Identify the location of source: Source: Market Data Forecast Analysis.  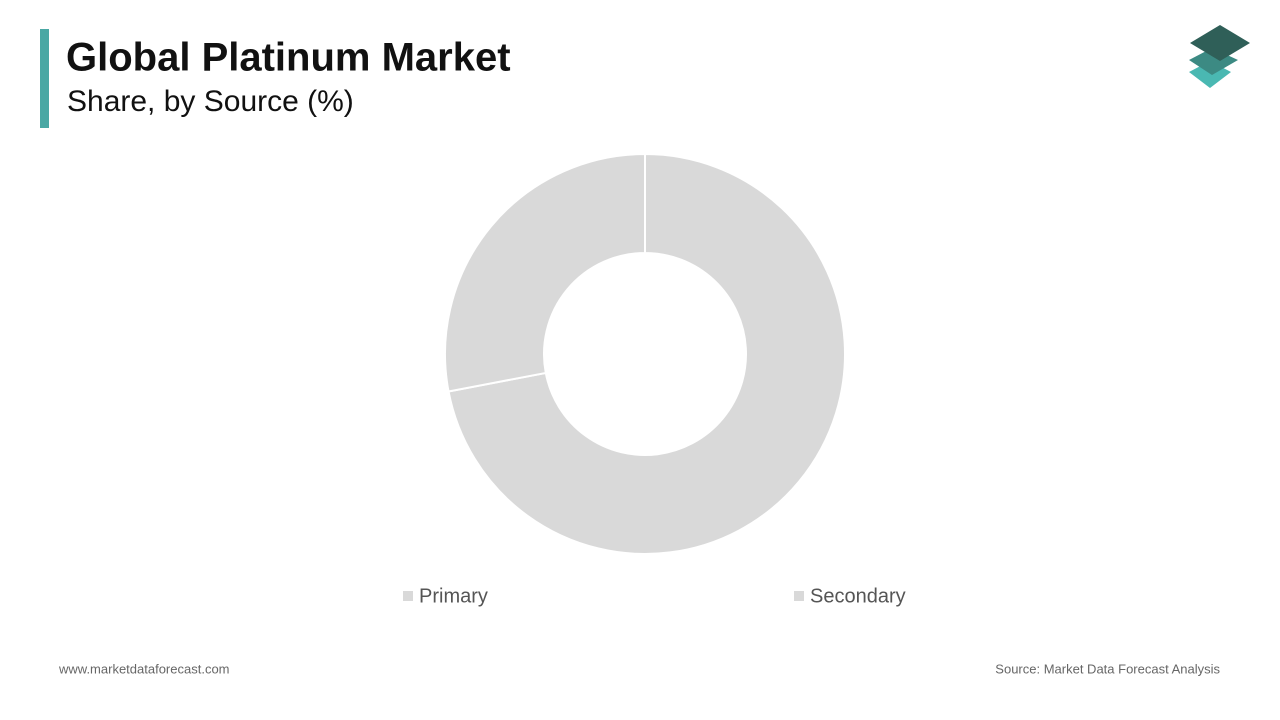
(1107, 668).